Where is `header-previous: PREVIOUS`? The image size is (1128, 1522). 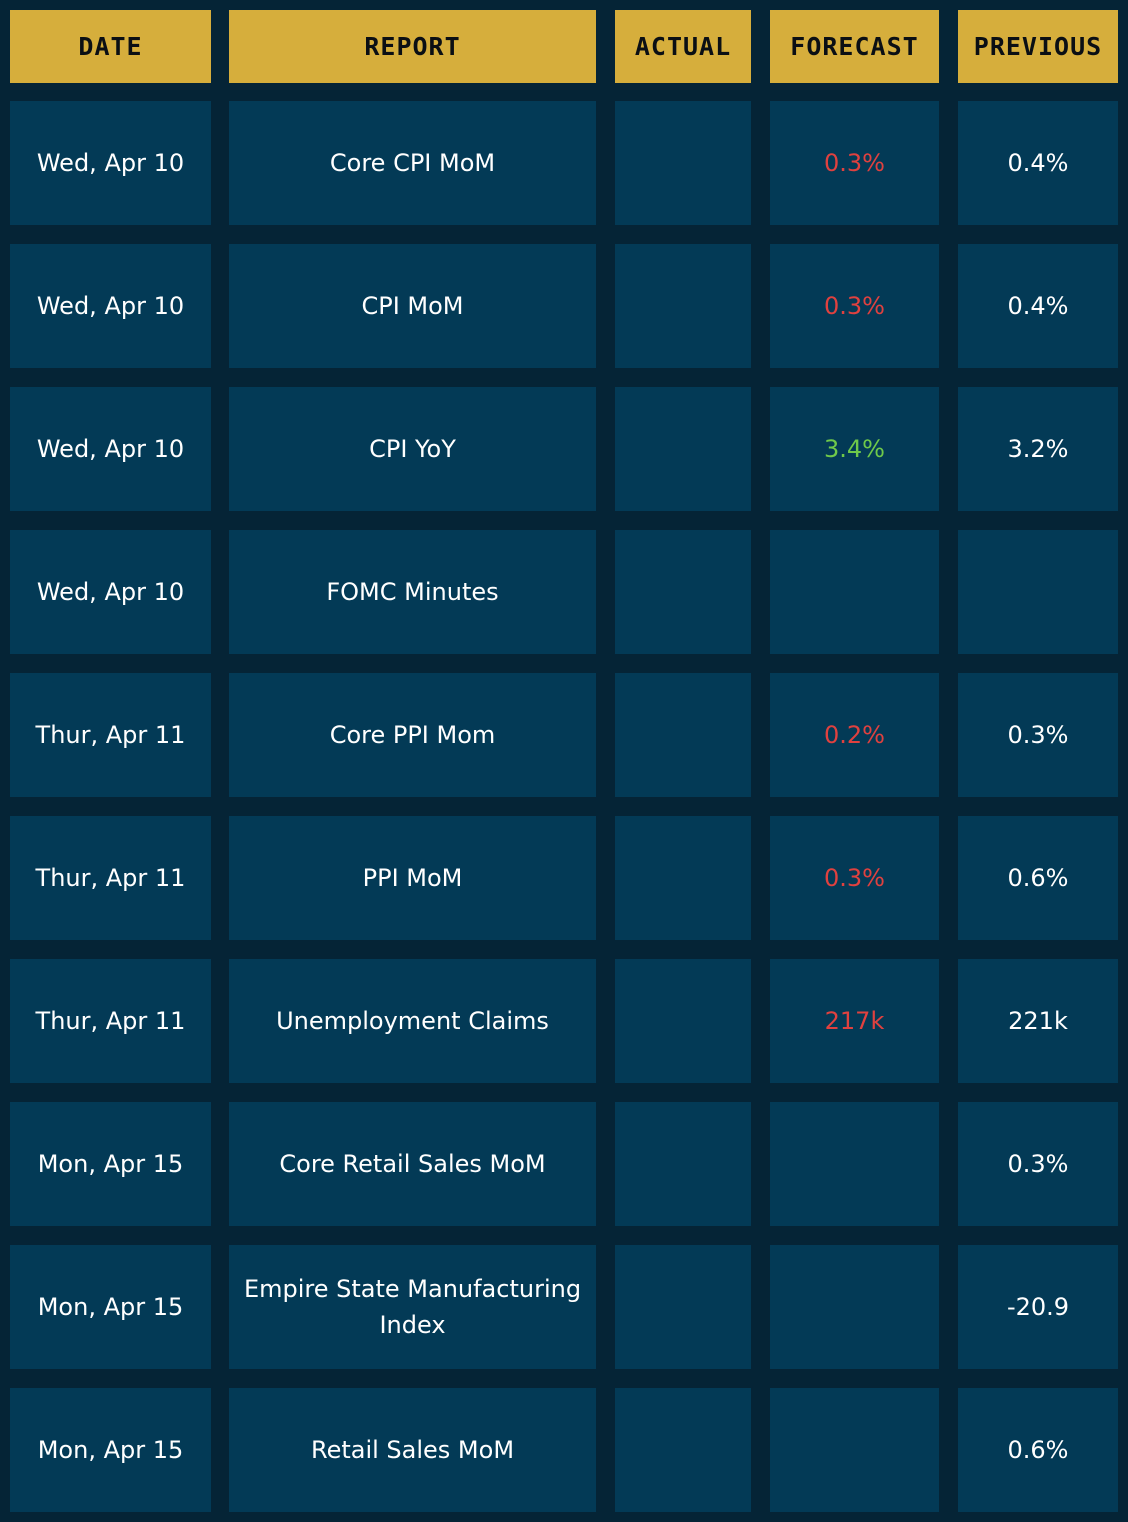 header-previous: PREVIOUS is located at coordinates (1038, 46).